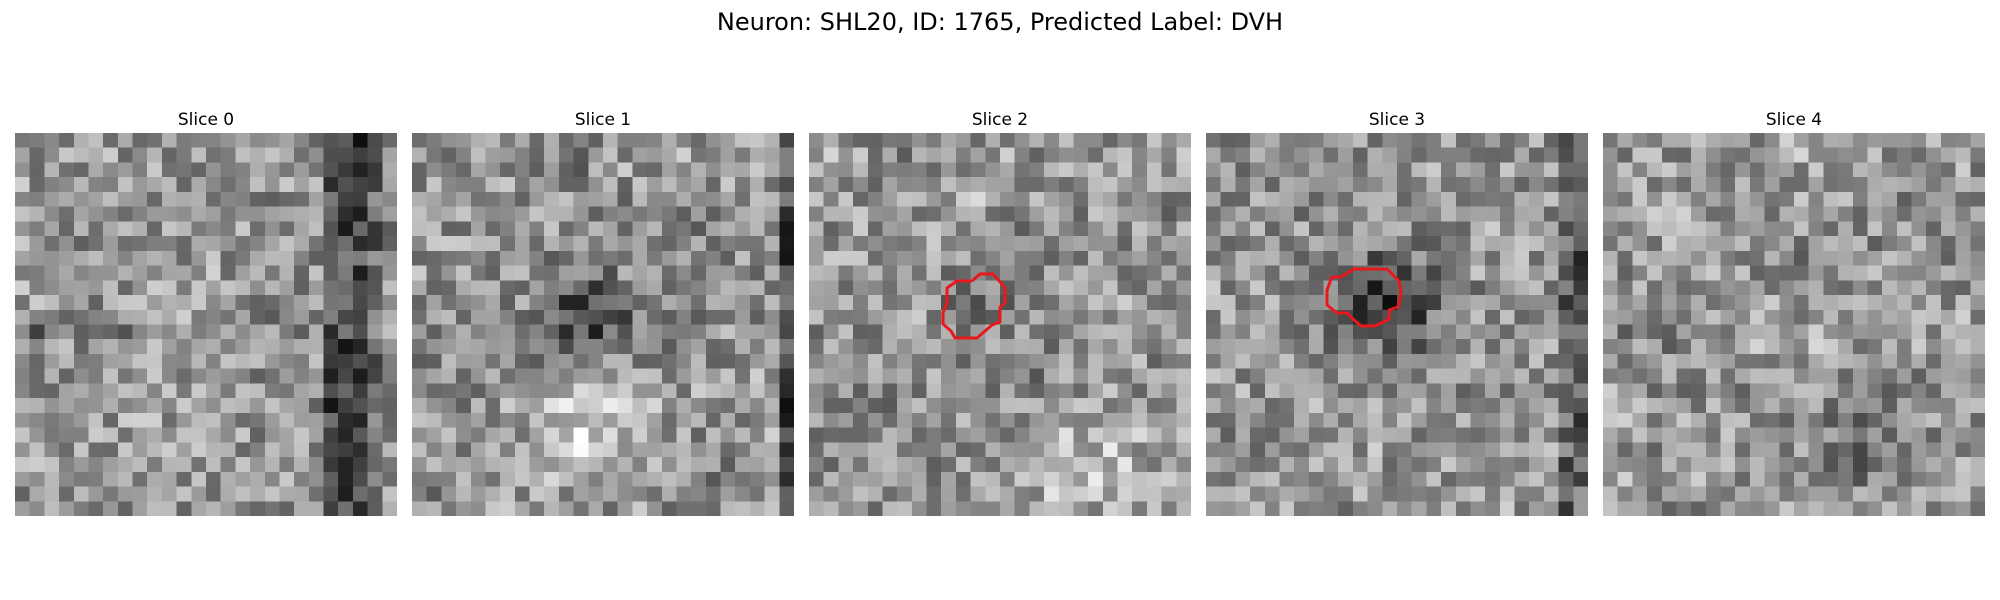  I want to click on slice-panel-1: Slice 1, so click(603, 312).